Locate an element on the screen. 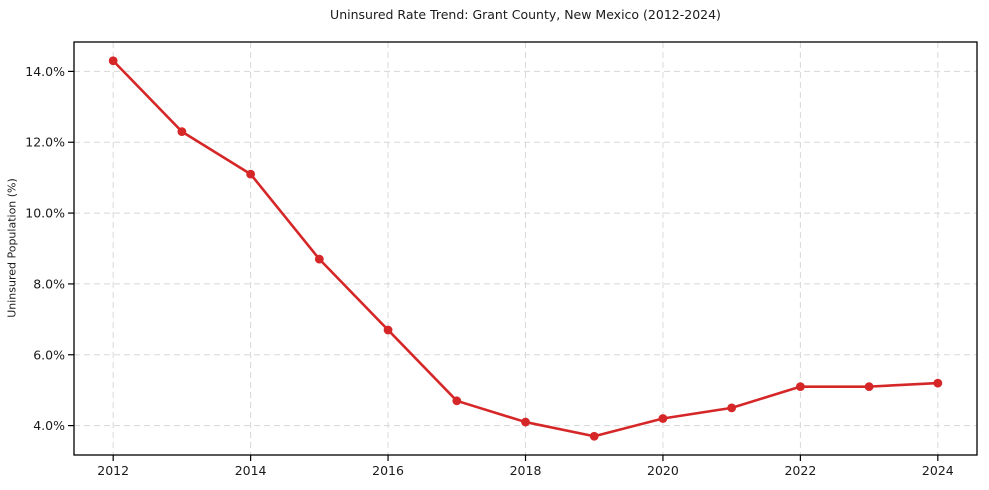 Image resolution: width=989 pixels, height=490 pixels. y-tick-label: 4.0% is located at coordinates (49, 425).